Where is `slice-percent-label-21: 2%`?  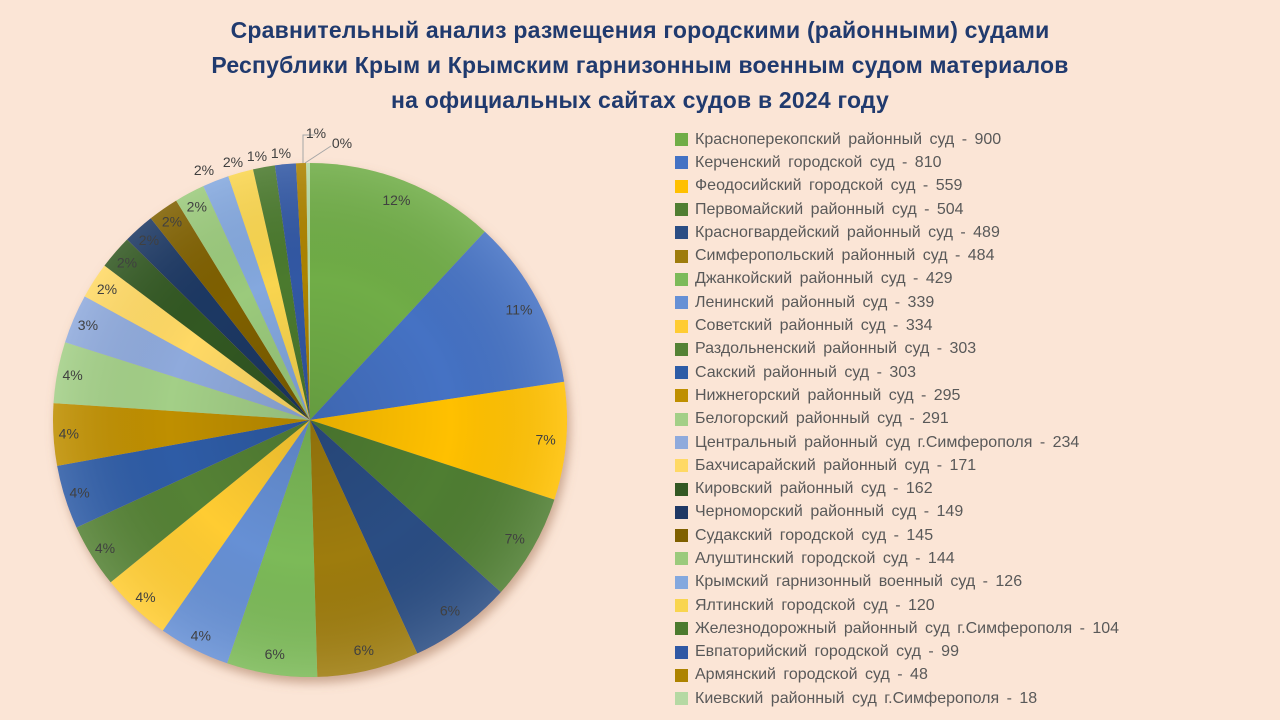
slice-percent-label-21: 2% is located at coordinates (233, 162).